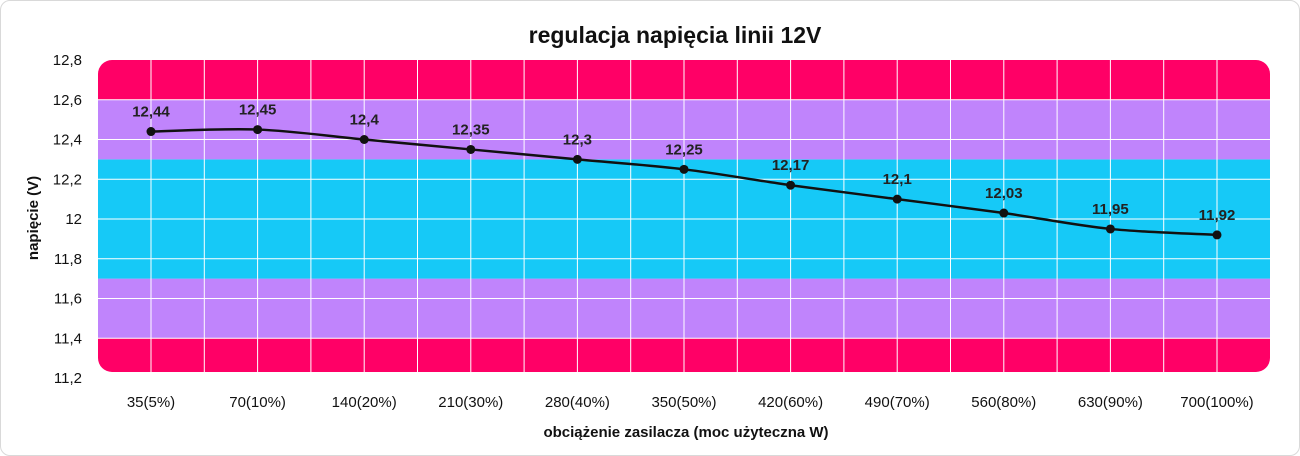 The height and width of the screenshot is (456, 1300). I want to click on x-tick-label: 350(50%), so click(683, 402).